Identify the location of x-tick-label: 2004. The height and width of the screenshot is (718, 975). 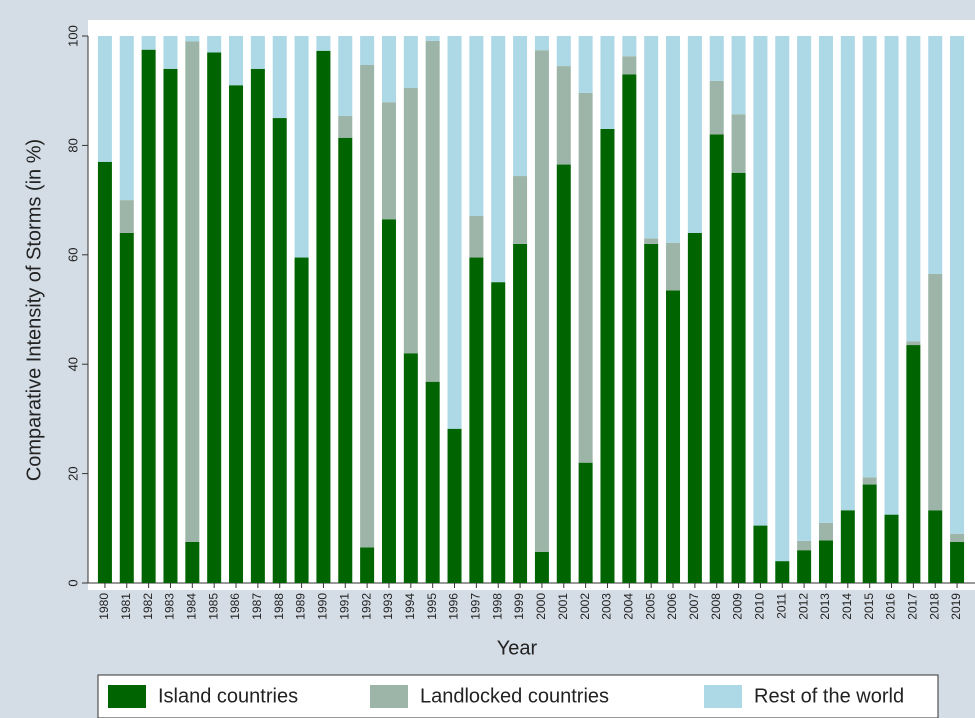
(628, 606).